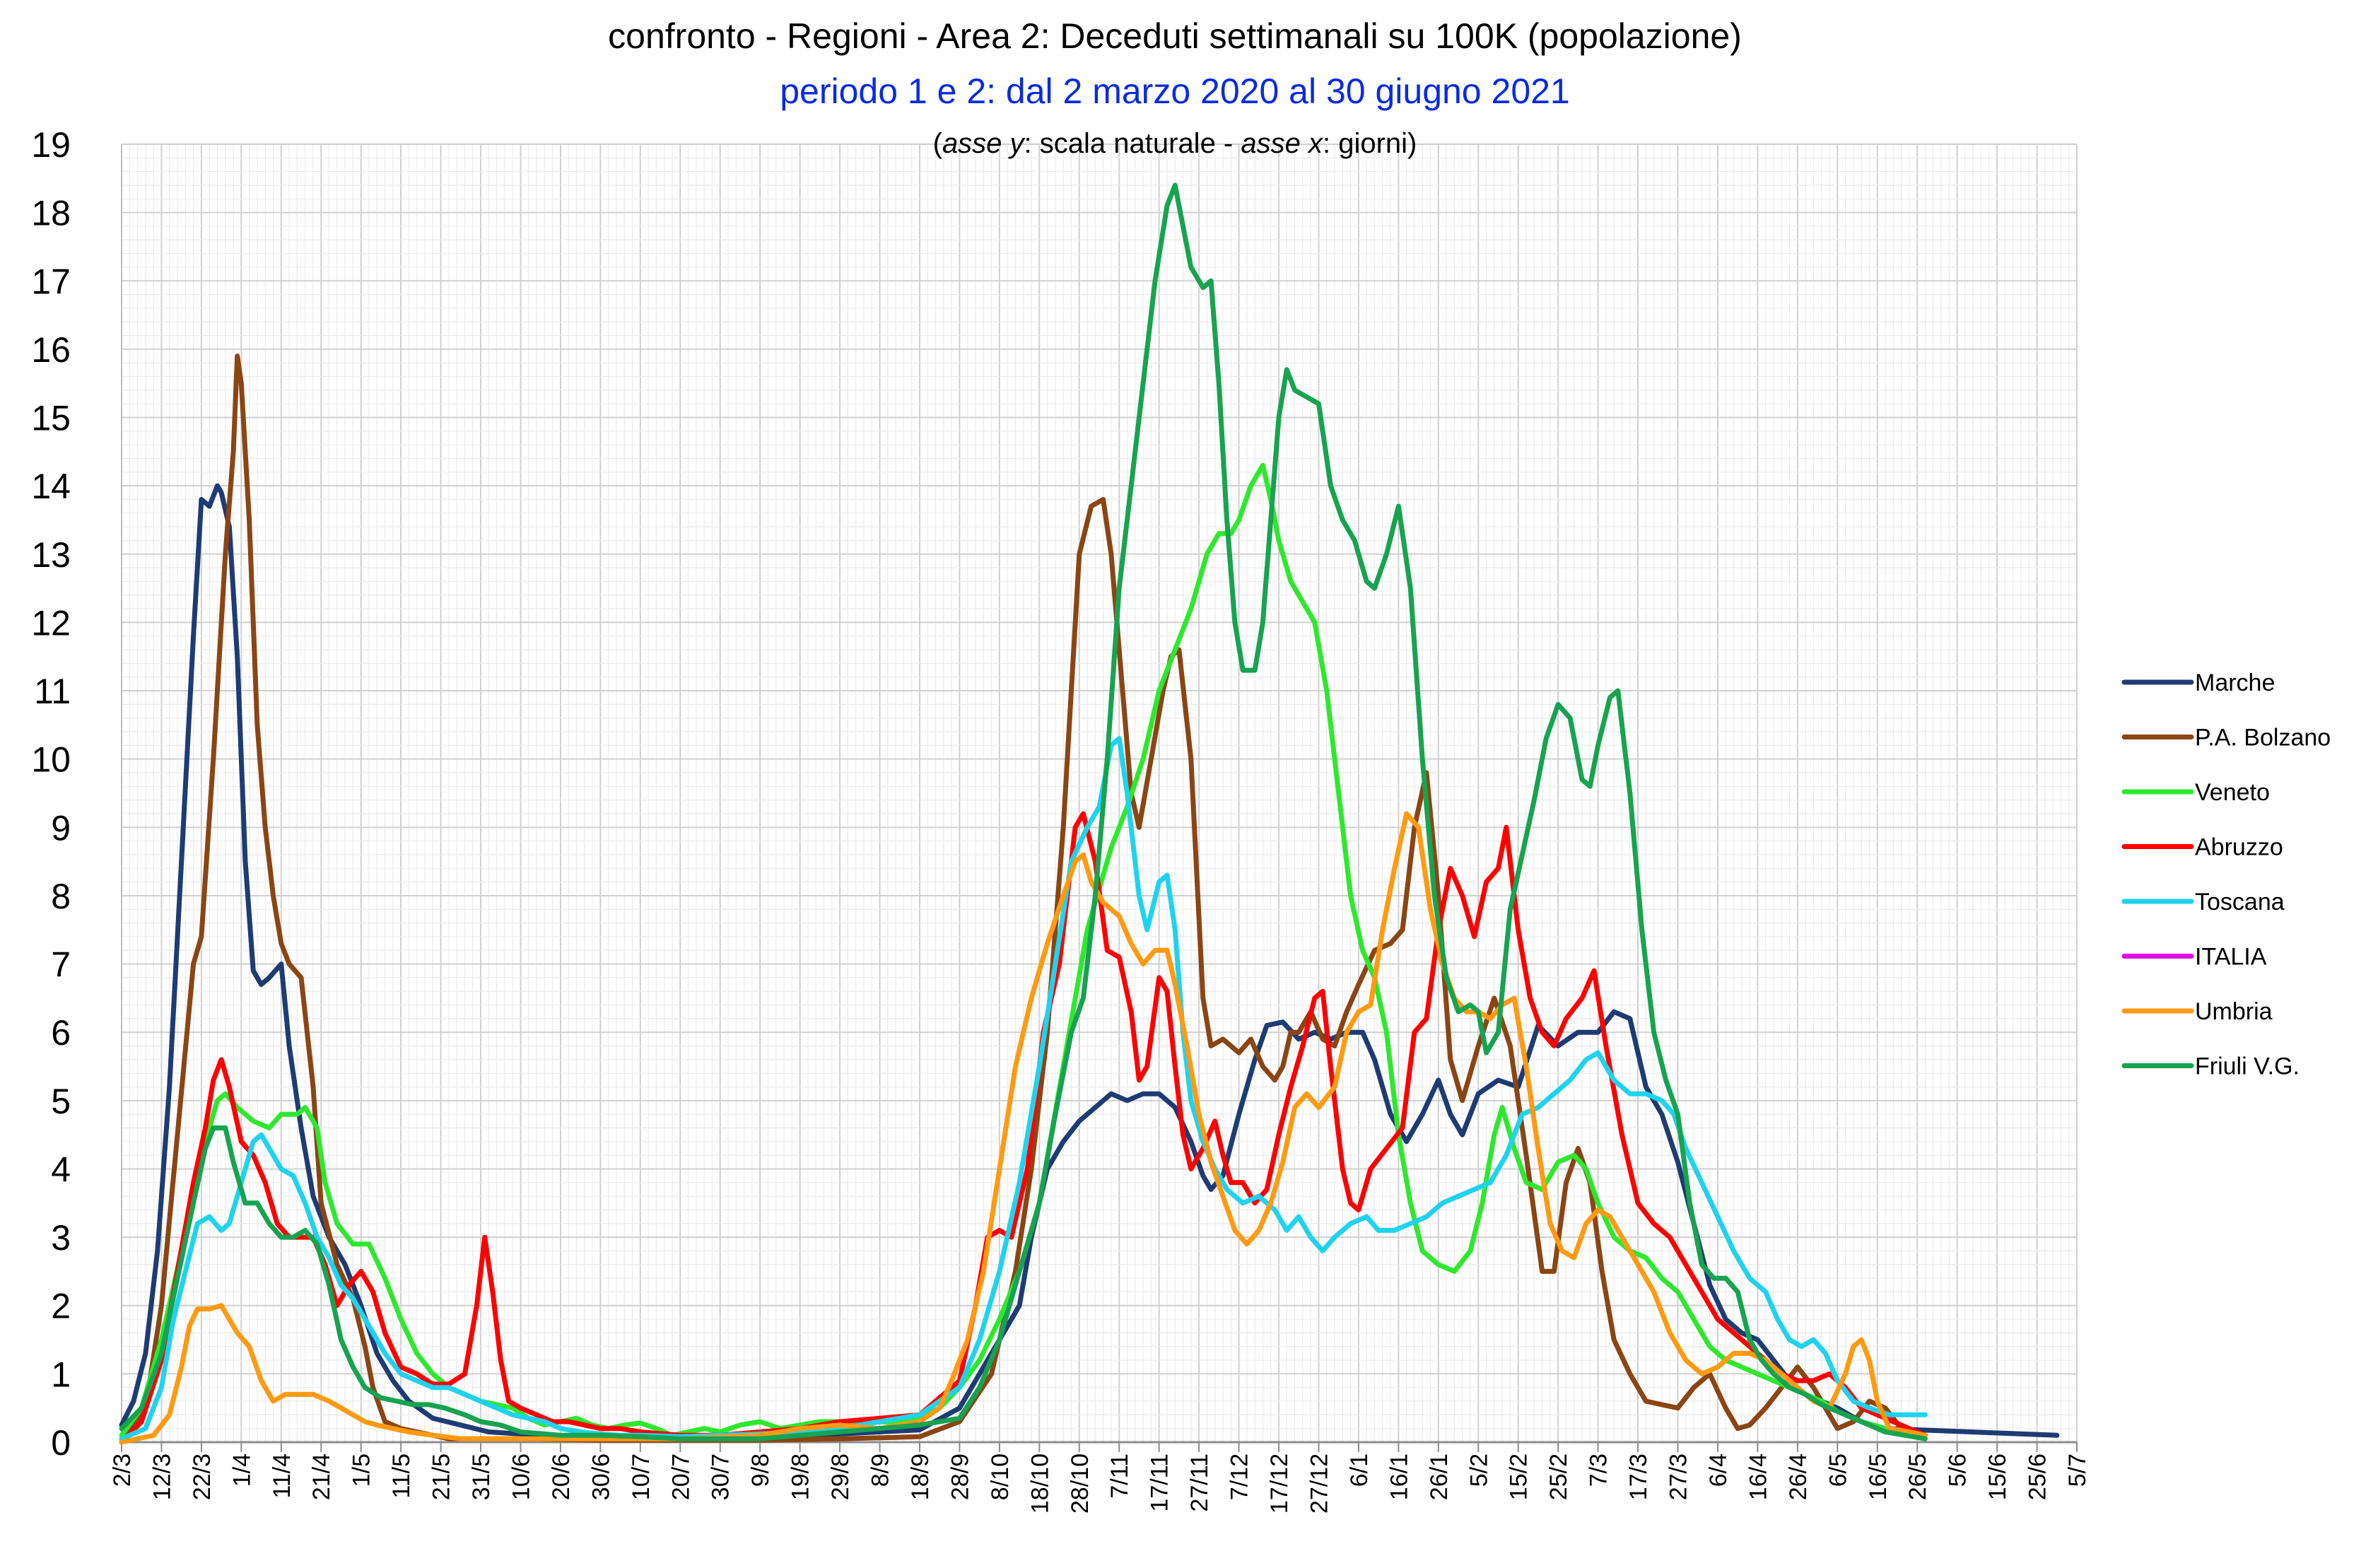 The image size is (2378, 1568). I want to click on legend-label-toscana: Toscana, so click(2240, 902).